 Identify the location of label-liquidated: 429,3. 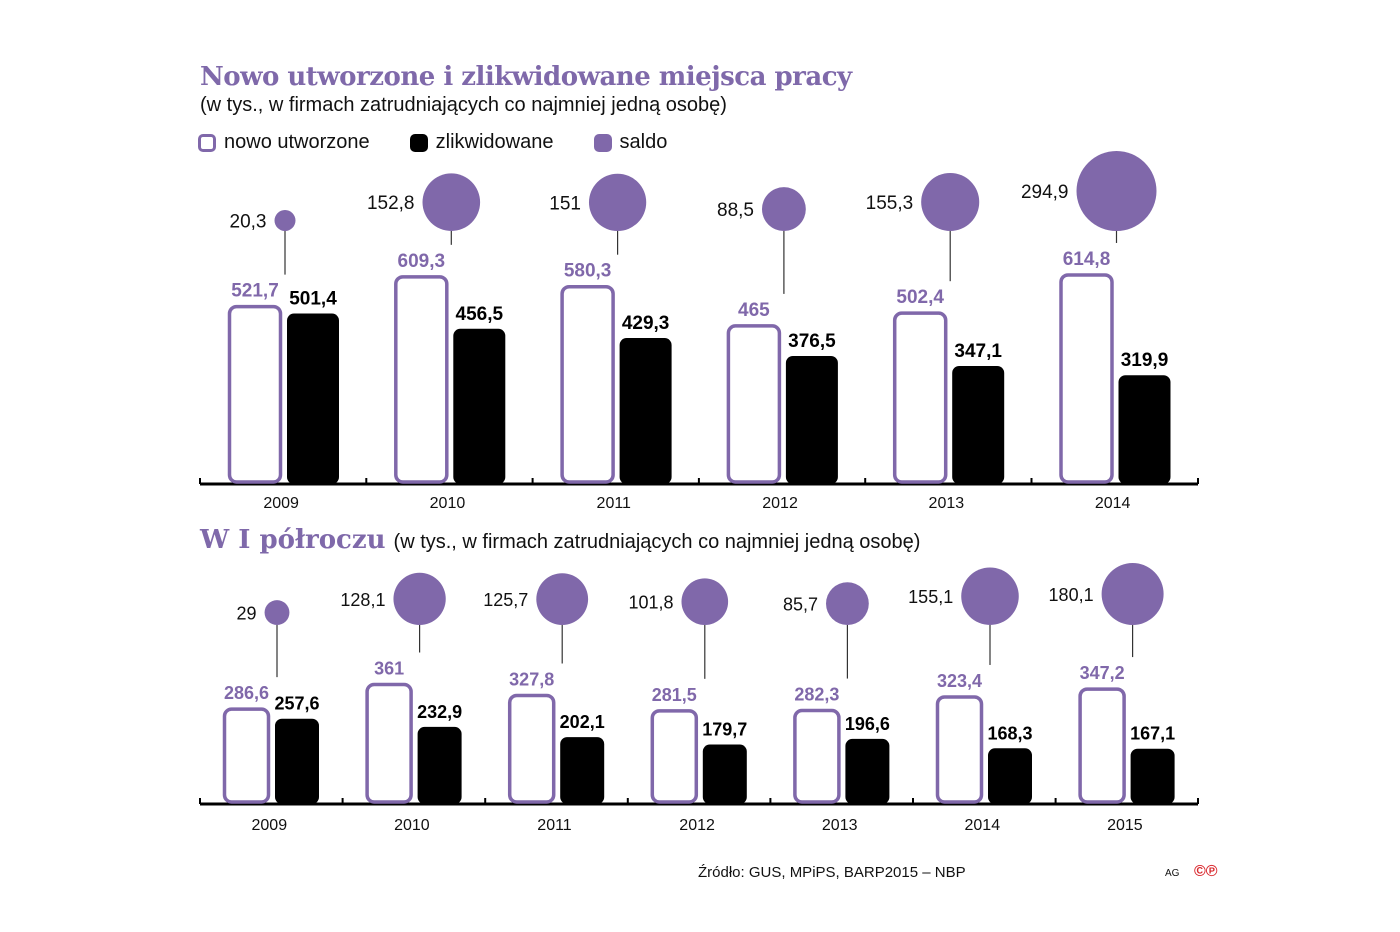
(646, 323).